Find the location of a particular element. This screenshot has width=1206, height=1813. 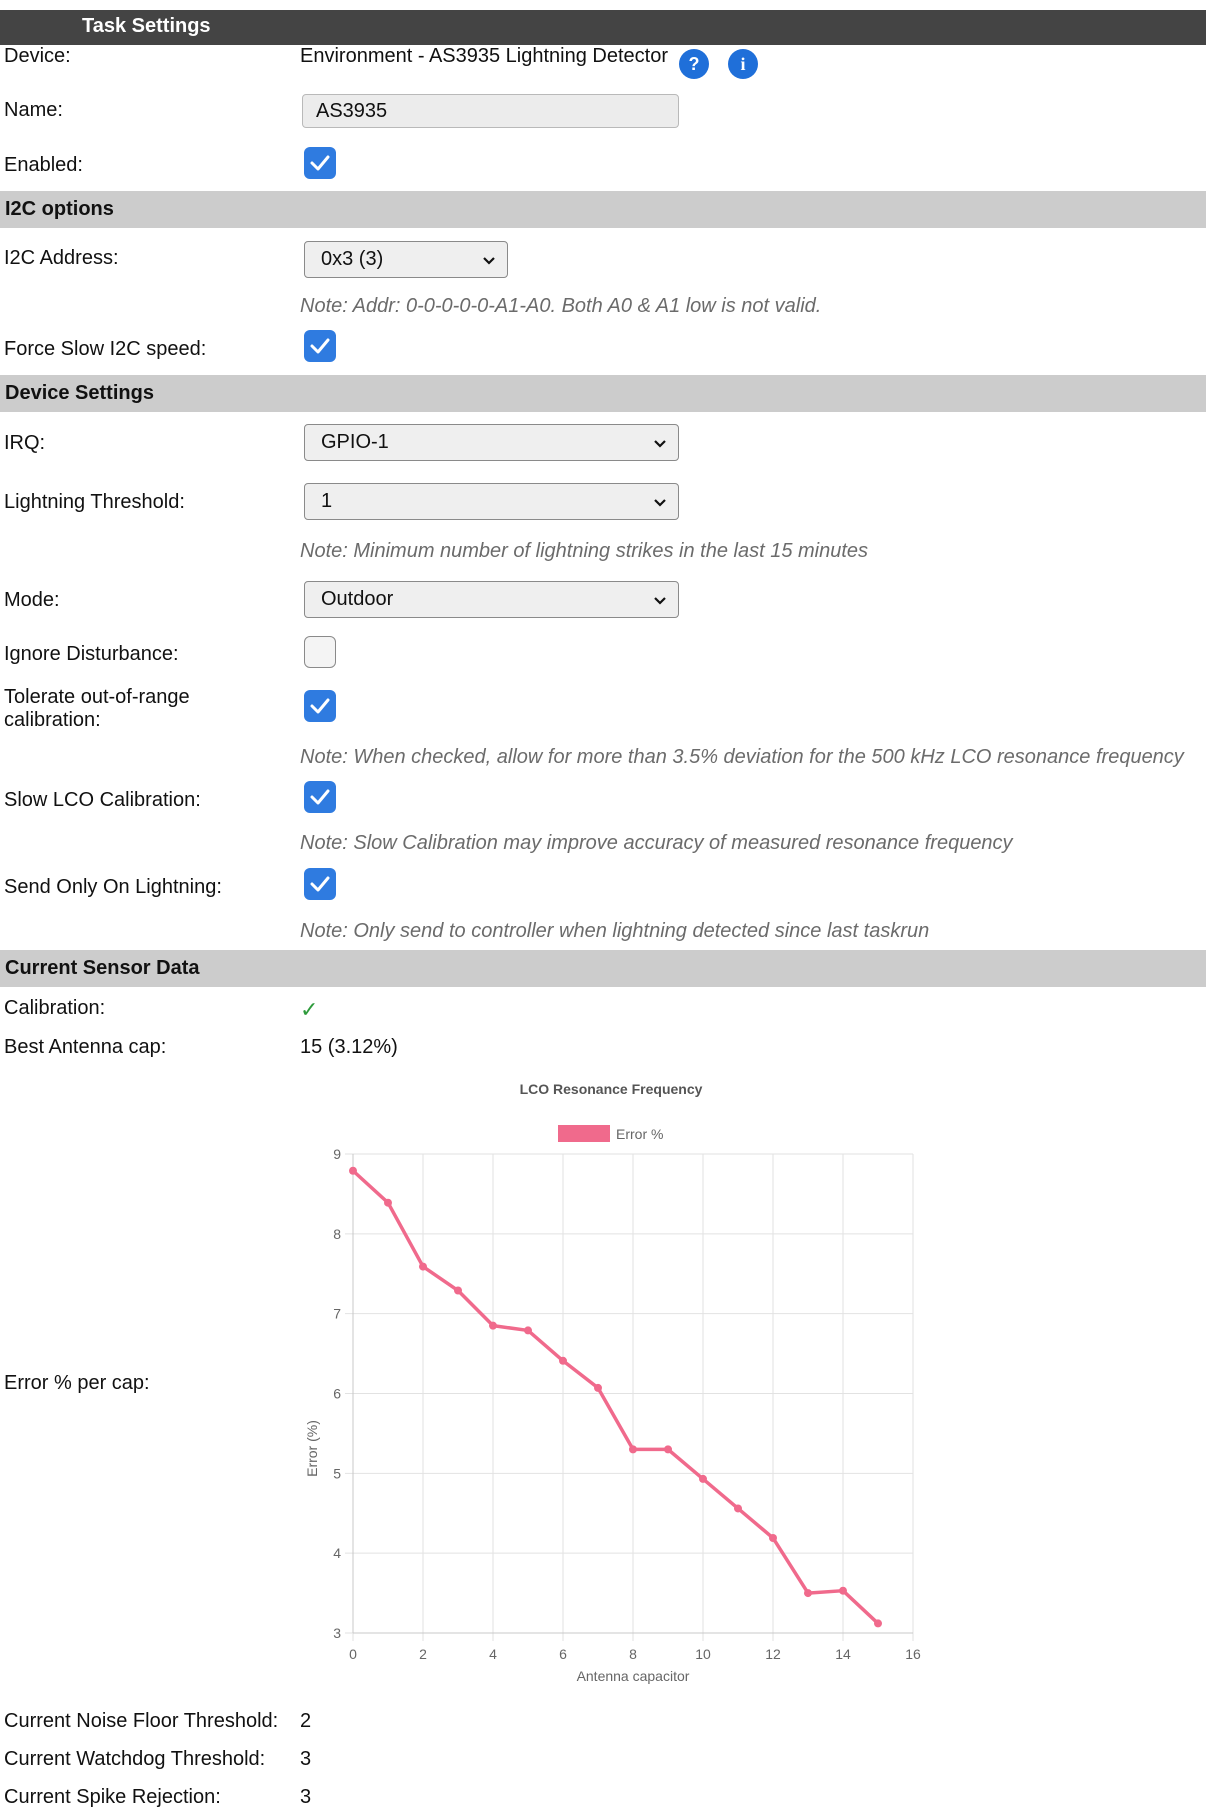

y-tick-label: 8 is located at coordinates (337, 1234).